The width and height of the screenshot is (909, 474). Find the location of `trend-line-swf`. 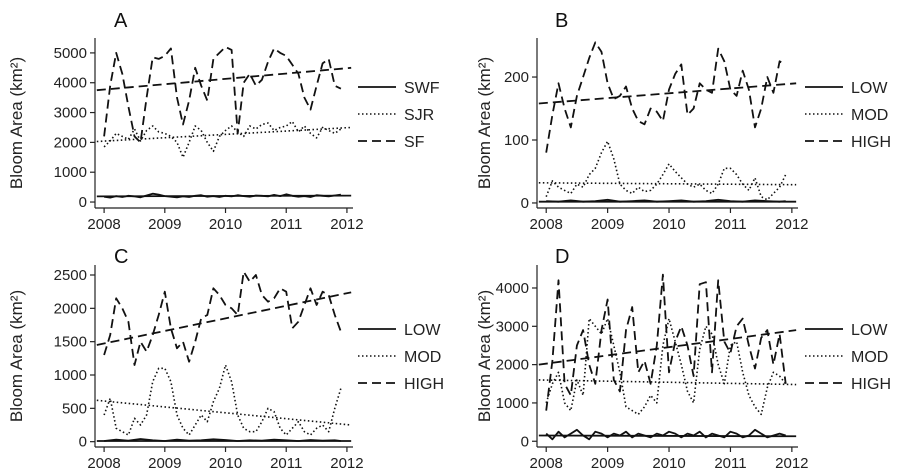

trend-line-swf is located at coordinates (224, 196).